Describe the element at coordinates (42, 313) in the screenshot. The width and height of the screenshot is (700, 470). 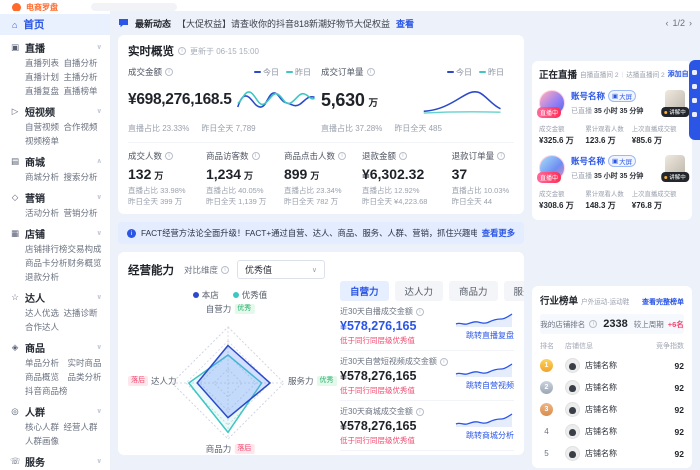
I see `sidebar-subitem: 达人优选` at that location.